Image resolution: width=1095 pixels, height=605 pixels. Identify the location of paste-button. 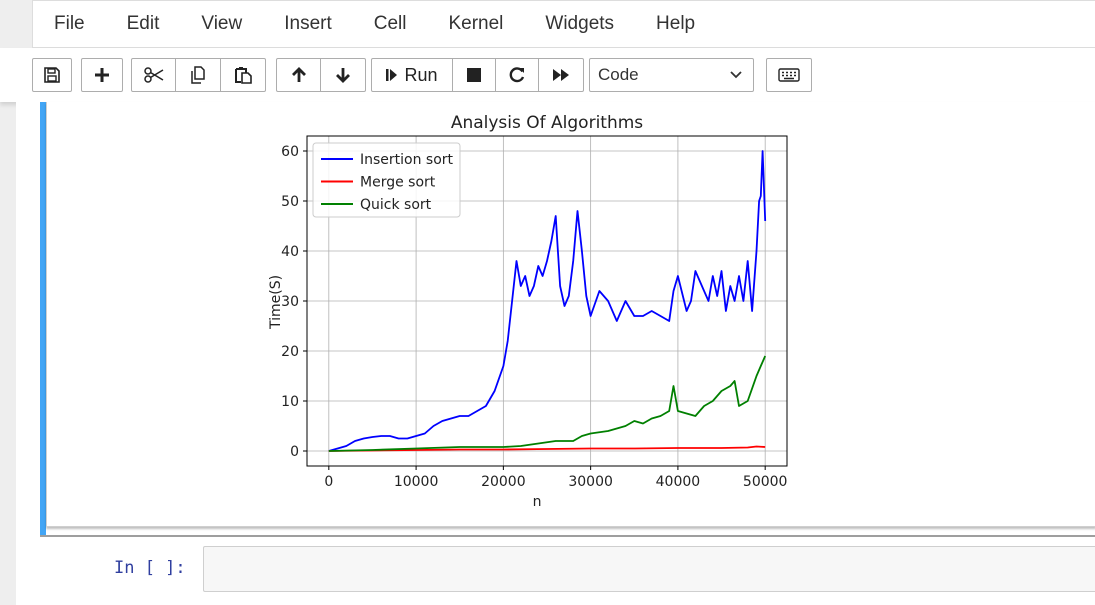
(243, 75).